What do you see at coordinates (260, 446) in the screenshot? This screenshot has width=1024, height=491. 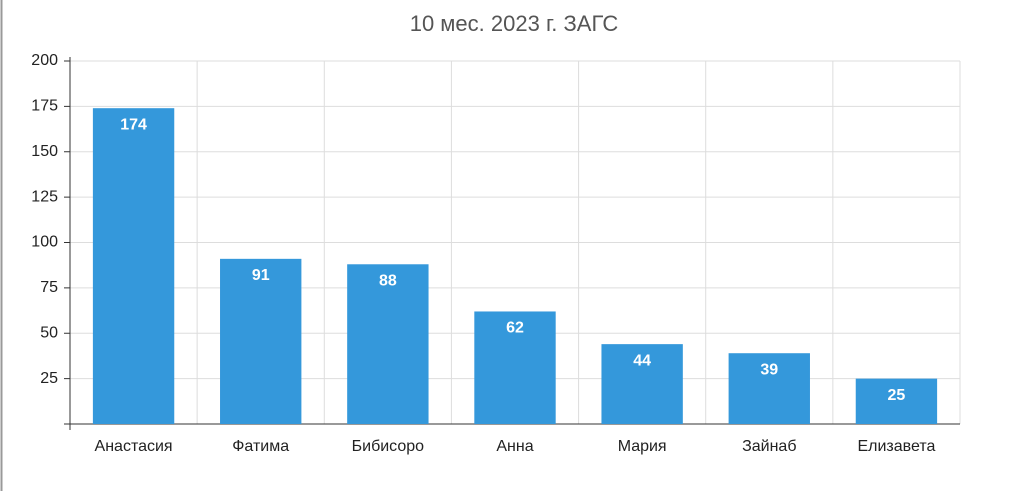 I see `x-tick-label: Фатима` at bounding box center [260, 446].